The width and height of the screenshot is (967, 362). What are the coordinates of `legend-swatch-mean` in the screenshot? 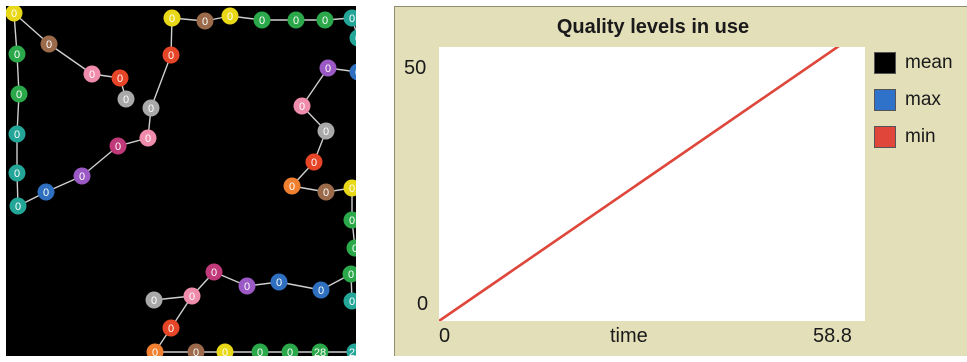 It's located at (885, 62).